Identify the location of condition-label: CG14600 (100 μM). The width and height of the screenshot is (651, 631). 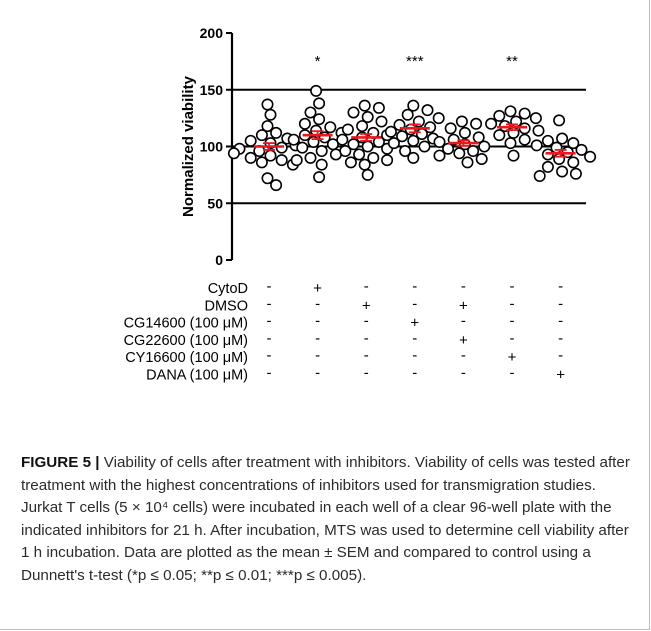
(186, 324).